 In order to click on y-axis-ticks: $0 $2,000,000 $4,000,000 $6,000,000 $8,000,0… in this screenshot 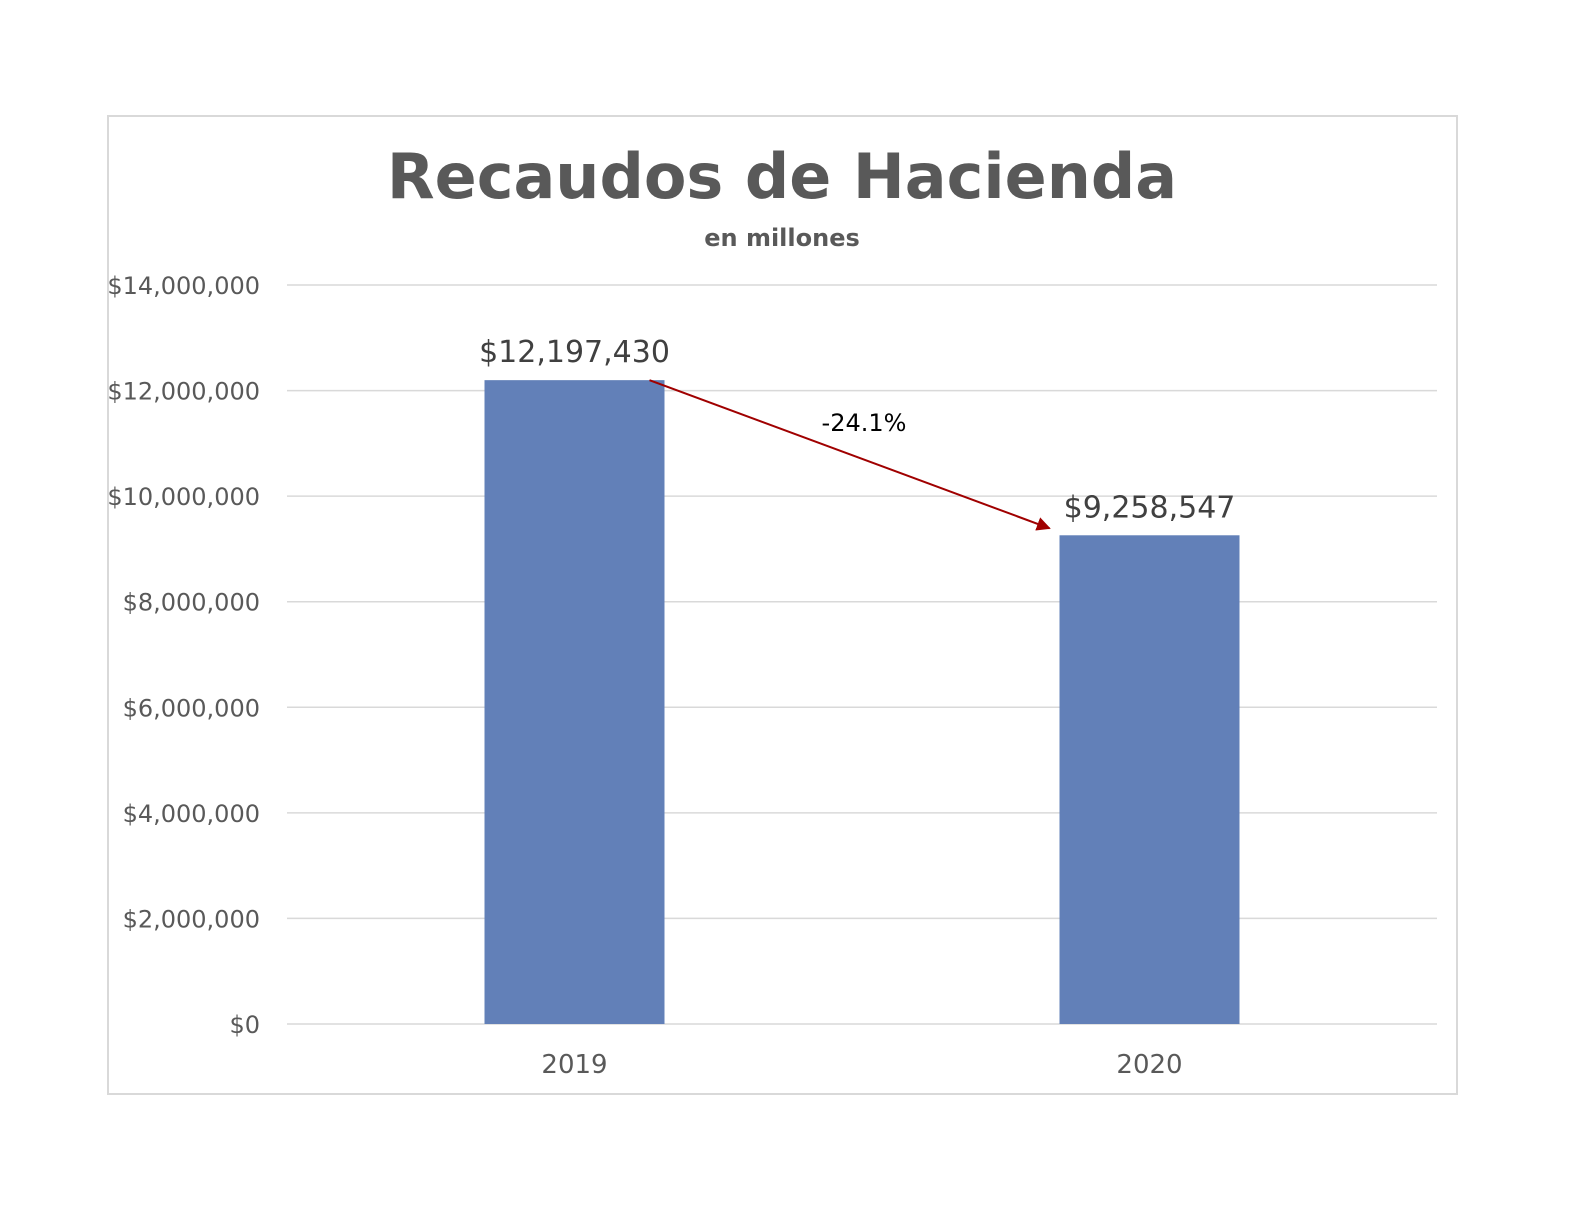, I will do `click(183, 655)`.